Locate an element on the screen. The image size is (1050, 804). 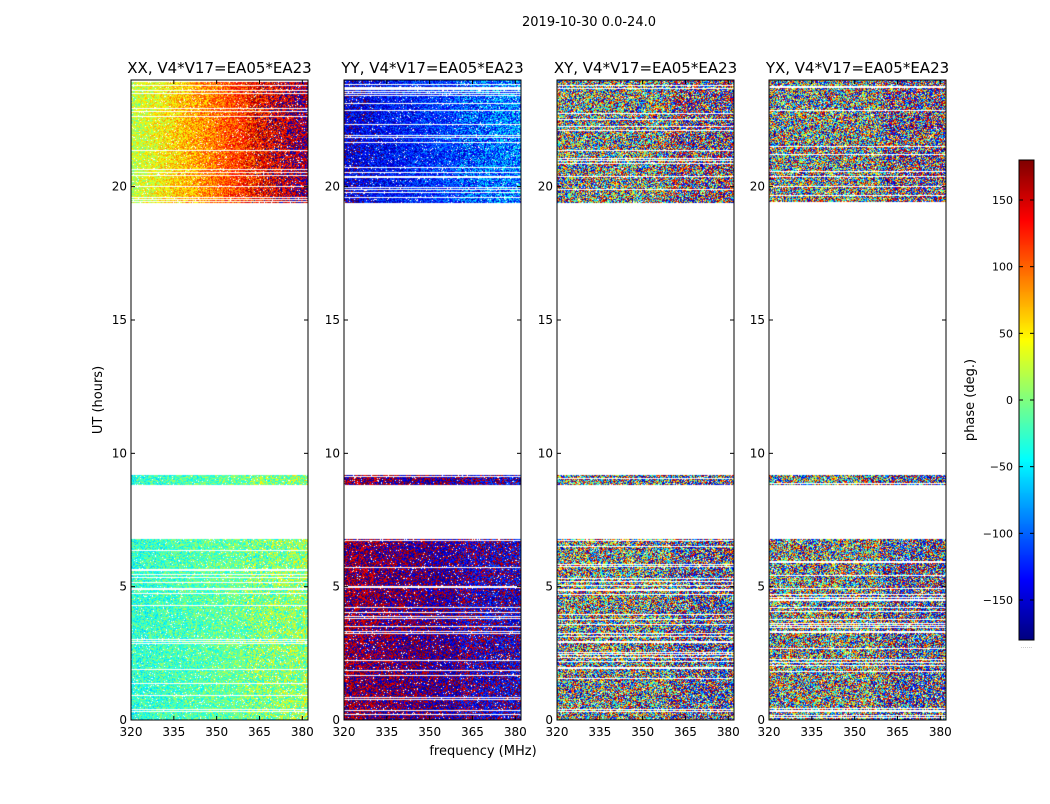
colorbar-tick-label: 0 is located at coordinates (1009, 400).